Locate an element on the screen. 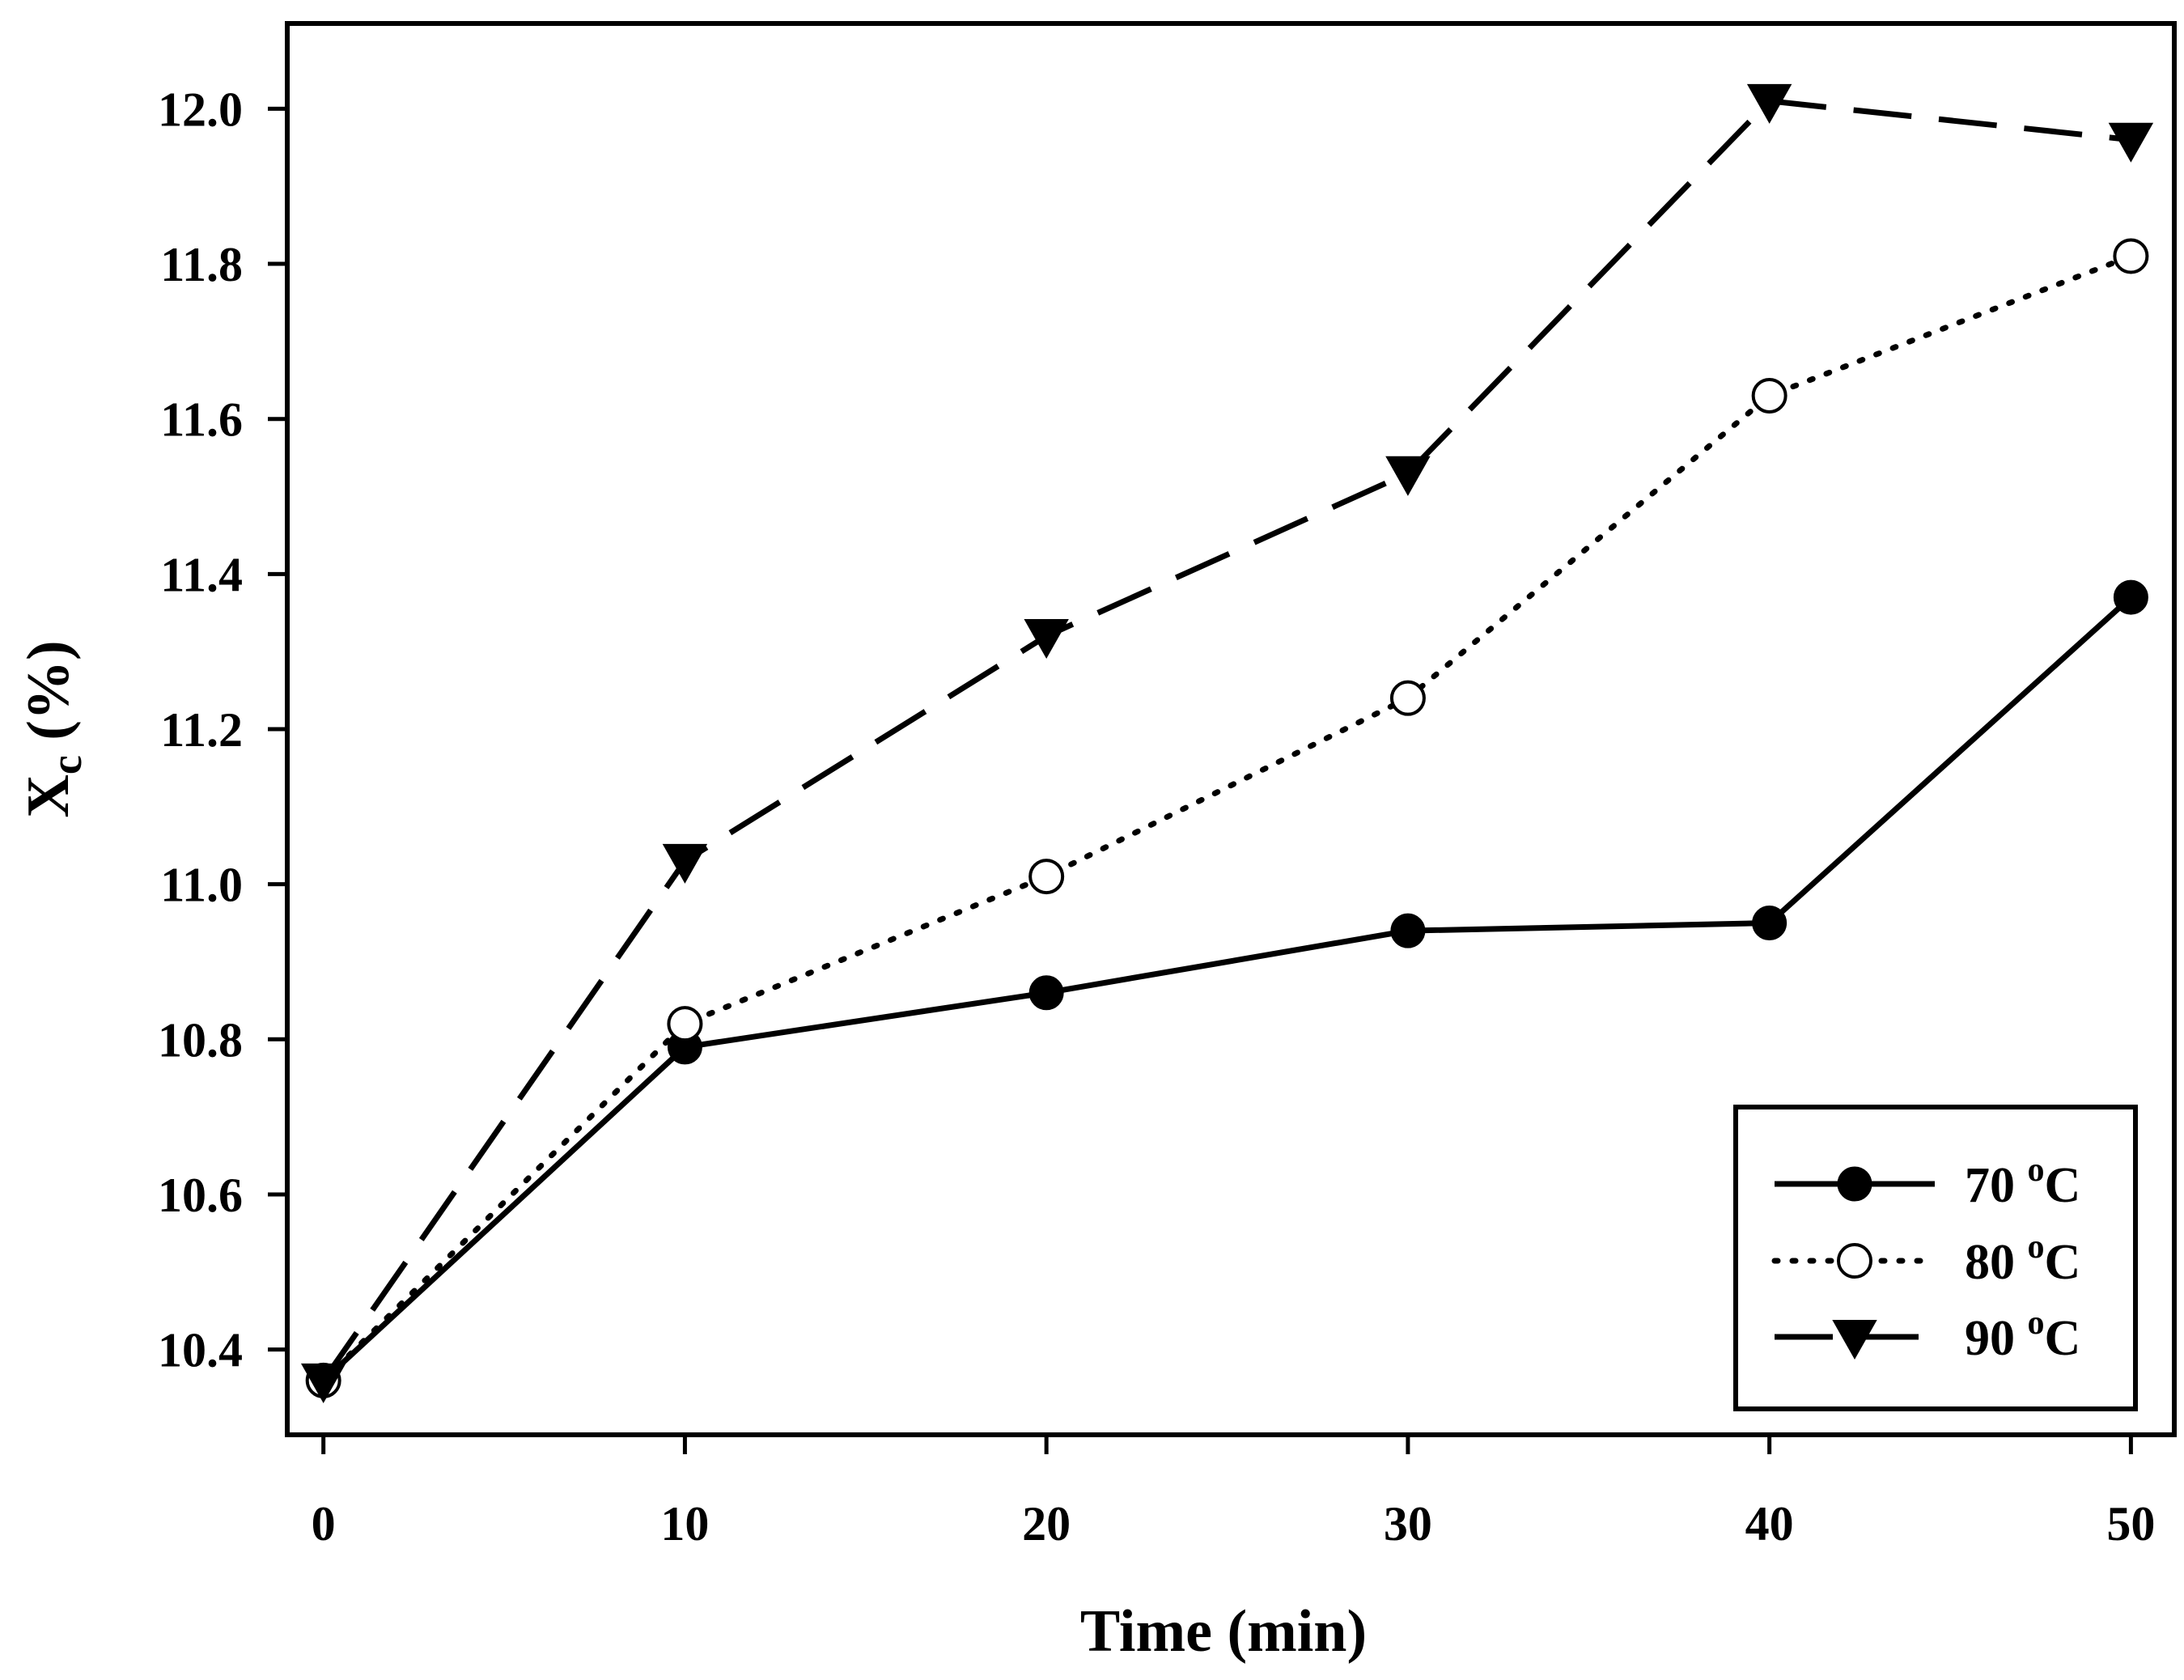  legend-label-70: 70 oC is located at coordinates (2023, 1182).